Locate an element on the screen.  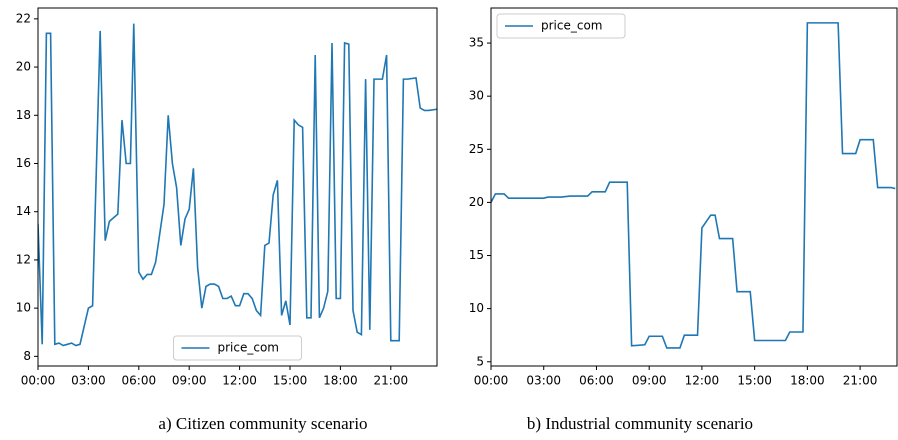
y-tick-label: 30 is located at coordinates (476, 96).